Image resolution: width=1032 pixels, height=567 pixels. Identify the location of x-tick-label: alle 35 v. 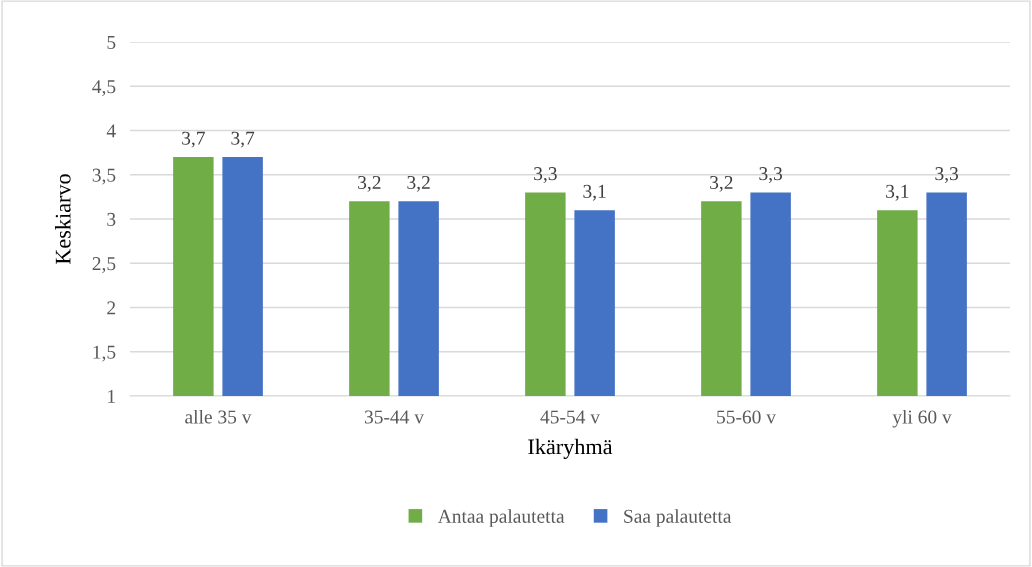
(218, 416).